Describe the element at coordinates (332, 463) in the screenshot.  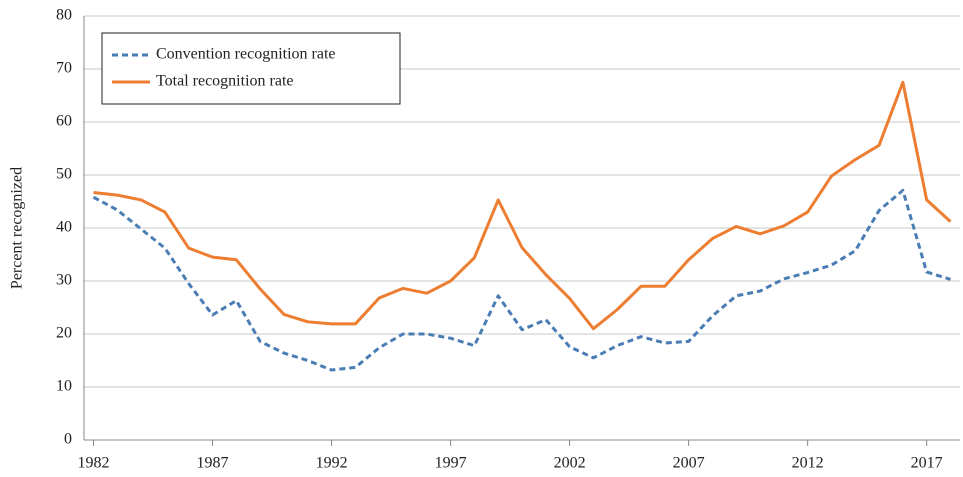
I see `x-tick-label: 1992` at that location.